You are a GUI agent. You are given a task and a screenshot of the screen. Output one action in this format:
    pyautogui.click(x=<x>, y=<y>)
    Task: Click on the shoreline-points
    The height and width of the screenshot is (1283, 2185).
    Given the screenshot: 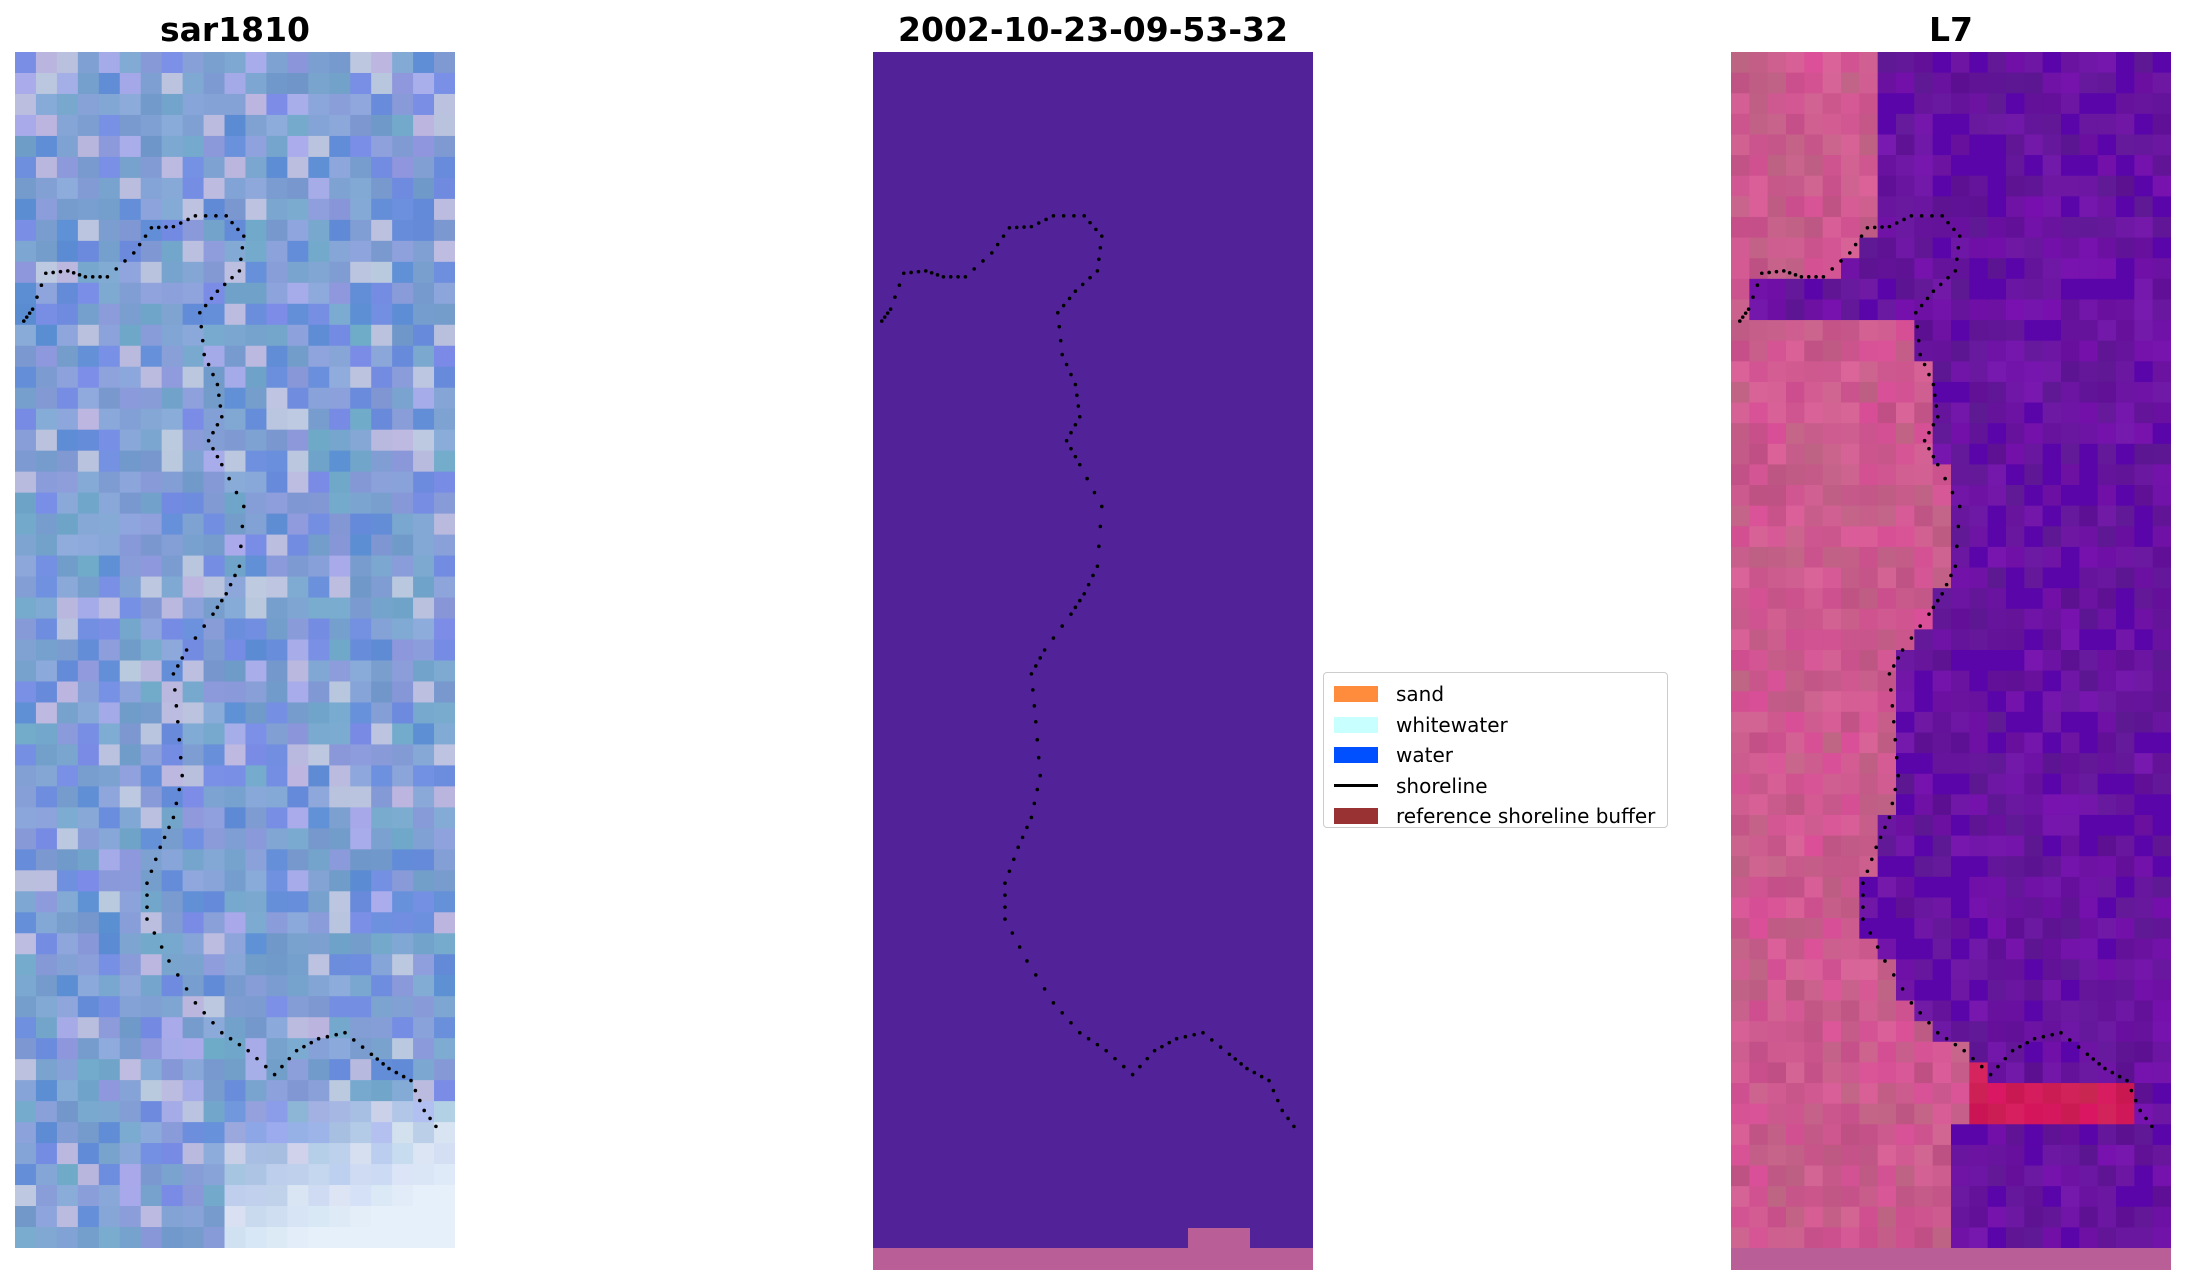 What is the action you would take?
    pyautogui.click(x=230, y=671)
    